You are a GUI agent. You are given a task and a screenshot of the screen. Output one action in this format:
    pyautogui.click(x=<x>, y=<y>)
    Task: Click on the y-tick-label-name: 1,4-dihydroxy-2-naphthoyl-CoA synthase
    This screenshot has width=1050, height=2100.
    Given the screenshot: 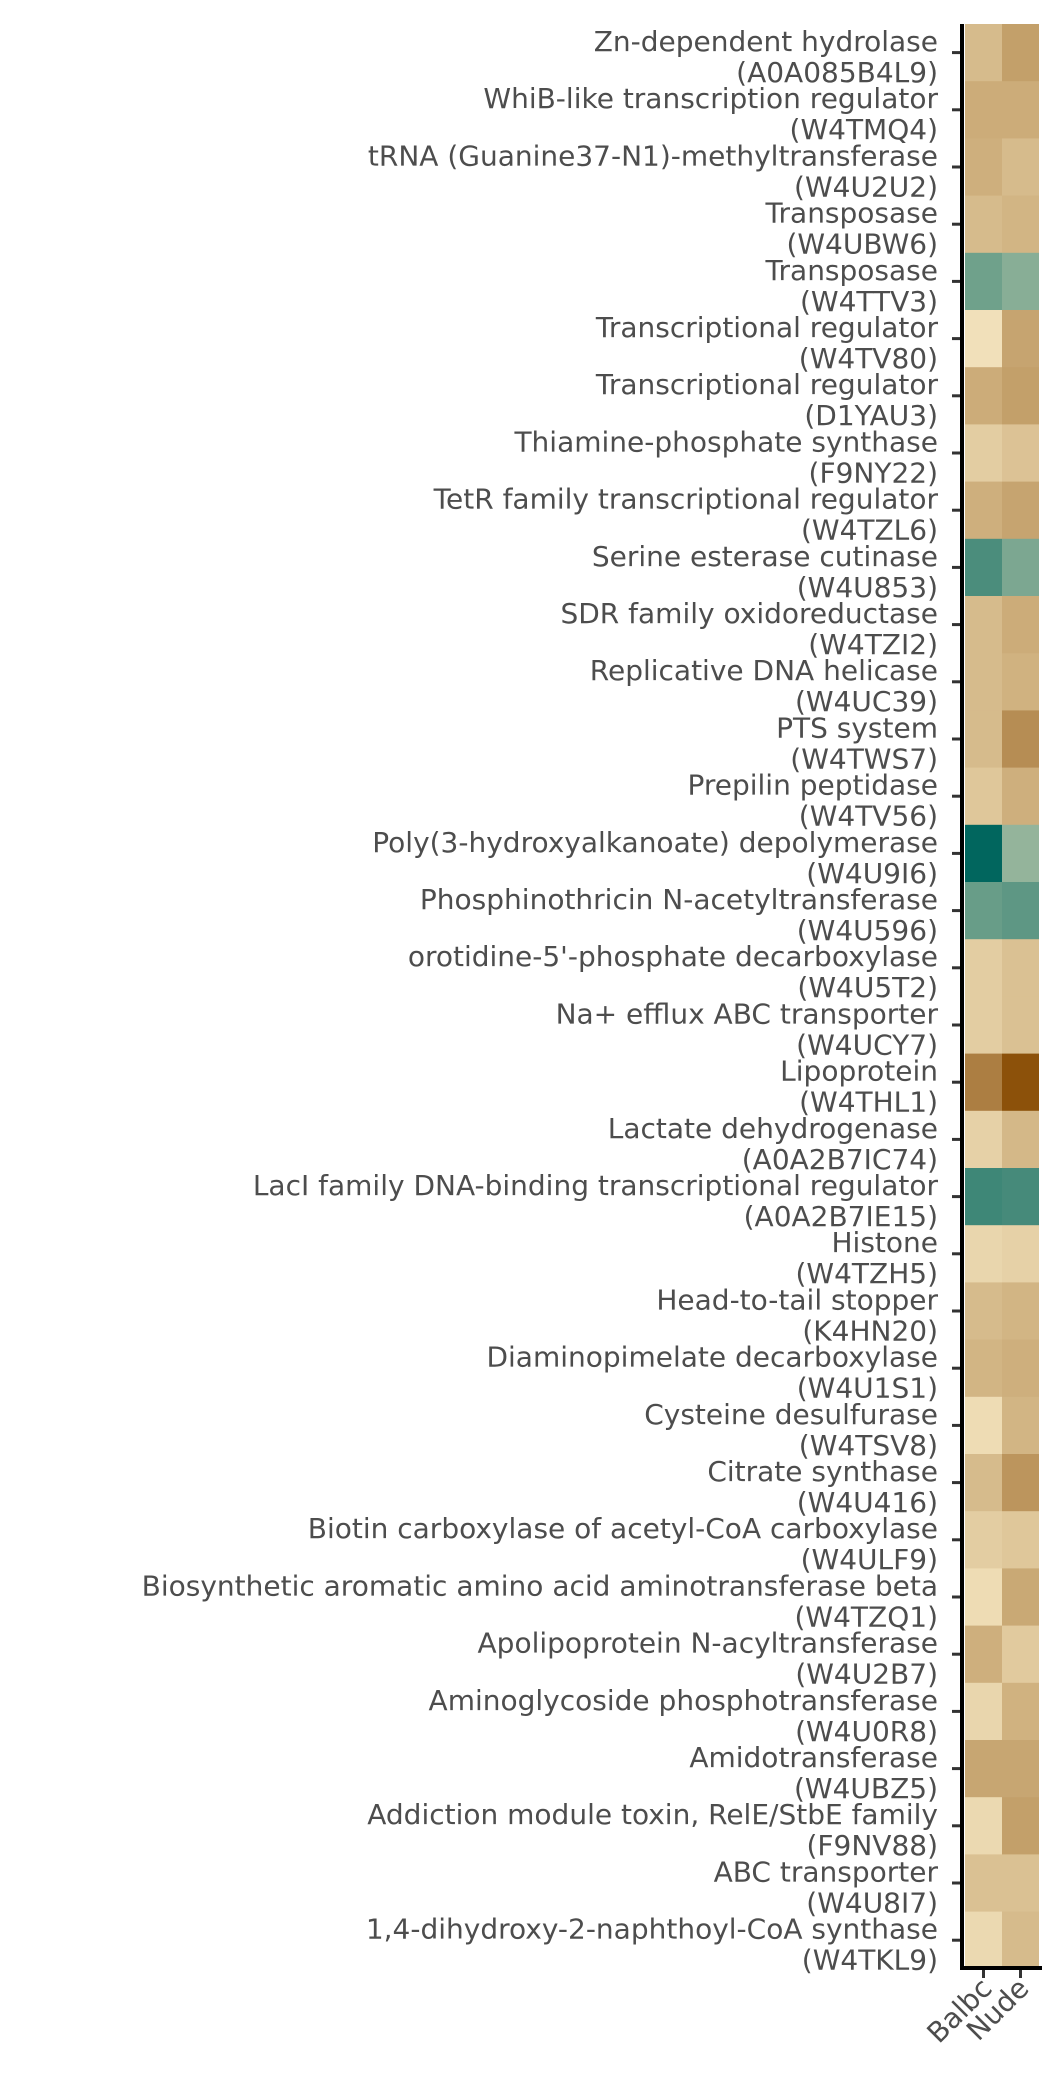 What is the action you would take?
    pyautogui.click(x=652, y=1929)
    